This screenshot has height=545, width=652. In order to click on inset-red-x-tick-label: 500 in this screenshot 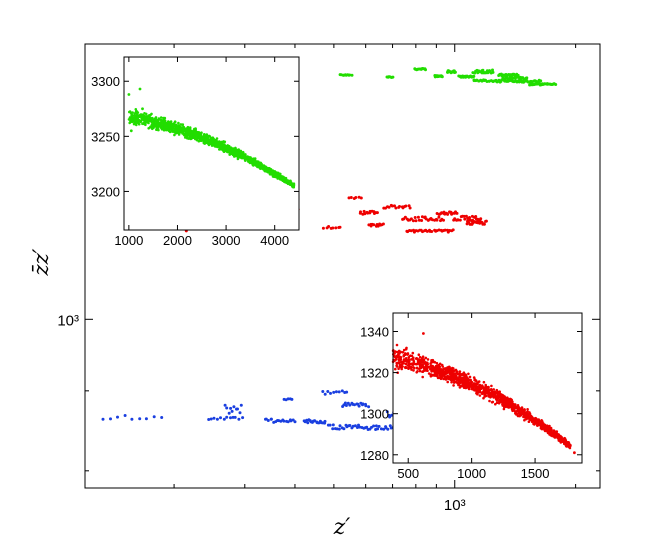, I will do `click(408, 473)`.